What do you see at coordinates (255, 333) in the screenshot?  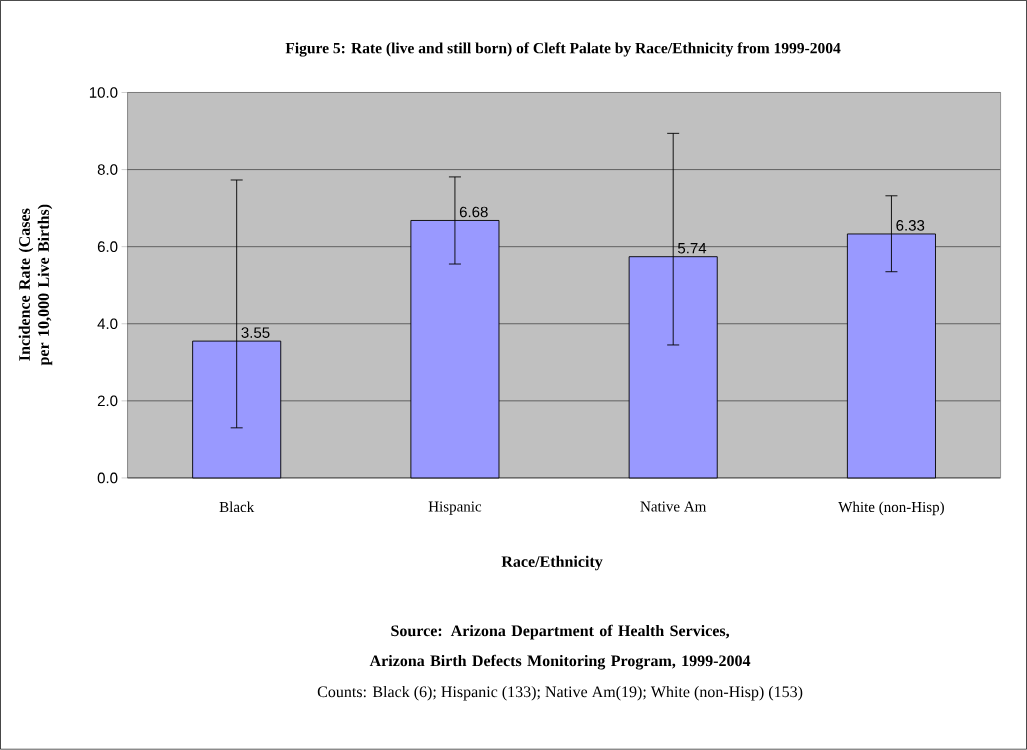 I see `data-label: 3.55` at bounding box center [255, 333].